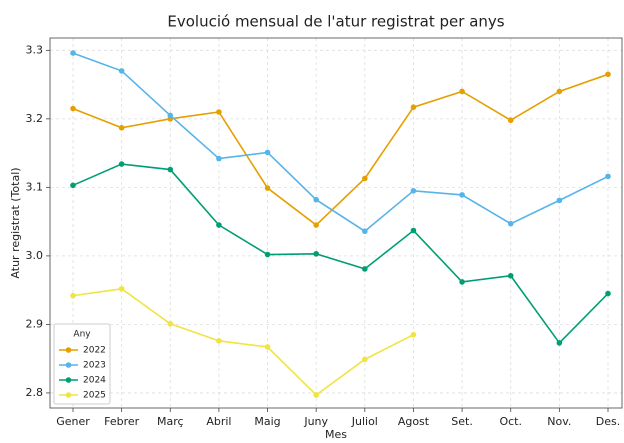 The height and width of the screenshot is (443, 624). I want to click on y-tick-label: 3.3, so click(35, 49).